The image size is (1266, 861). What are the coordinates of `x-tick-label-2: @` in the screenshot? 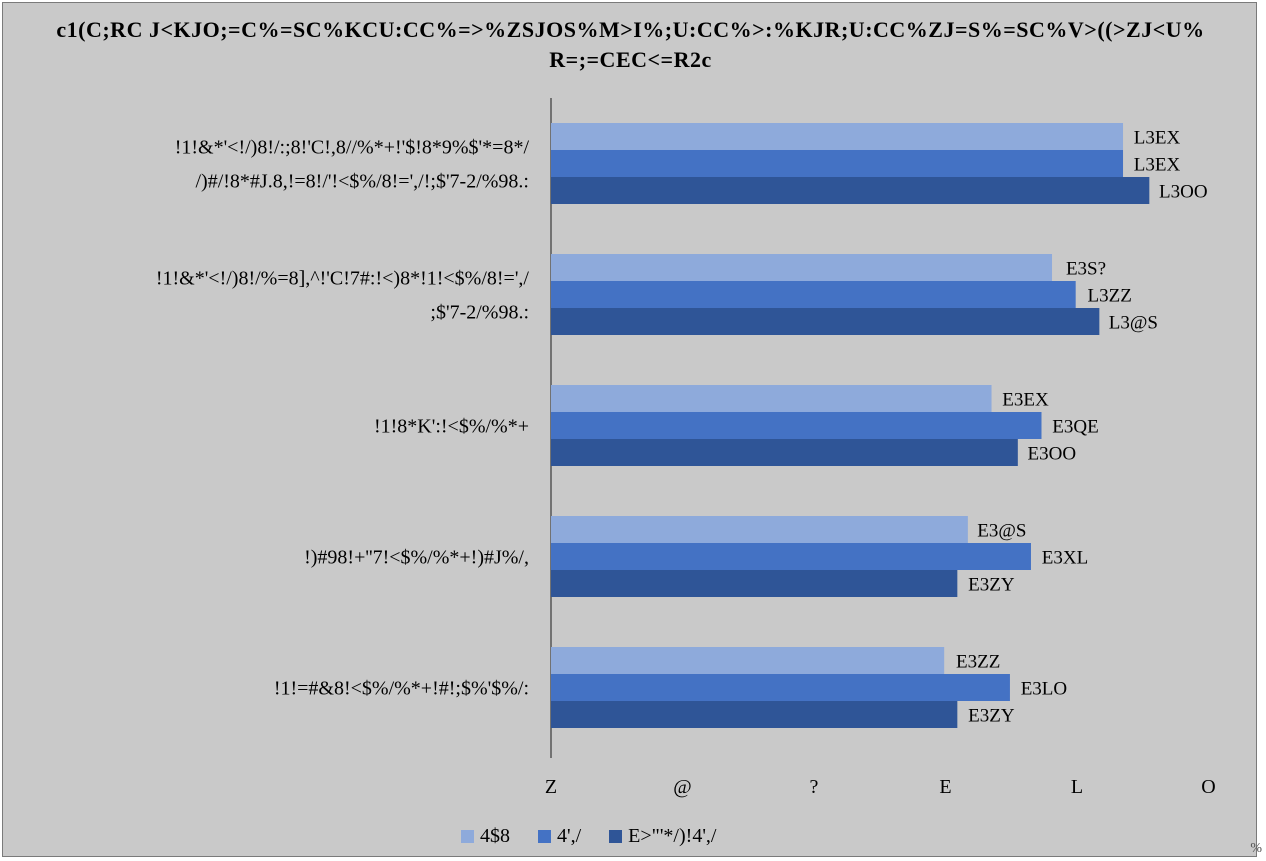 It's located at (682, 787).